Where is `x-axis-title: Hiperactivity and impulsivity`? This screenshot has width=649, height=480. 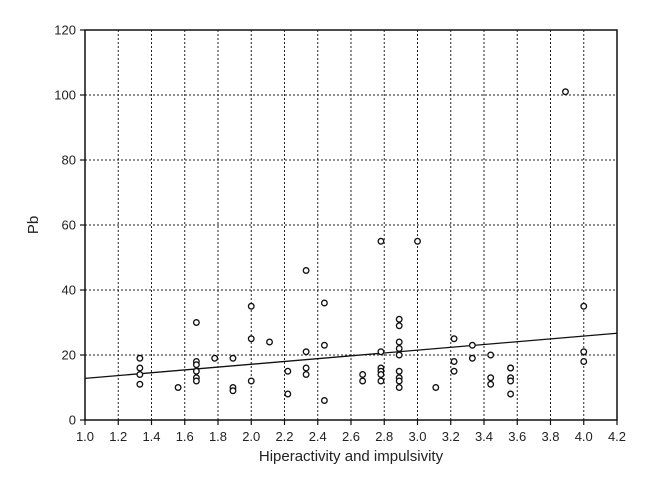 x-axis-title: Hiperactivity and impulsivity is located at coordinates (351, 456).